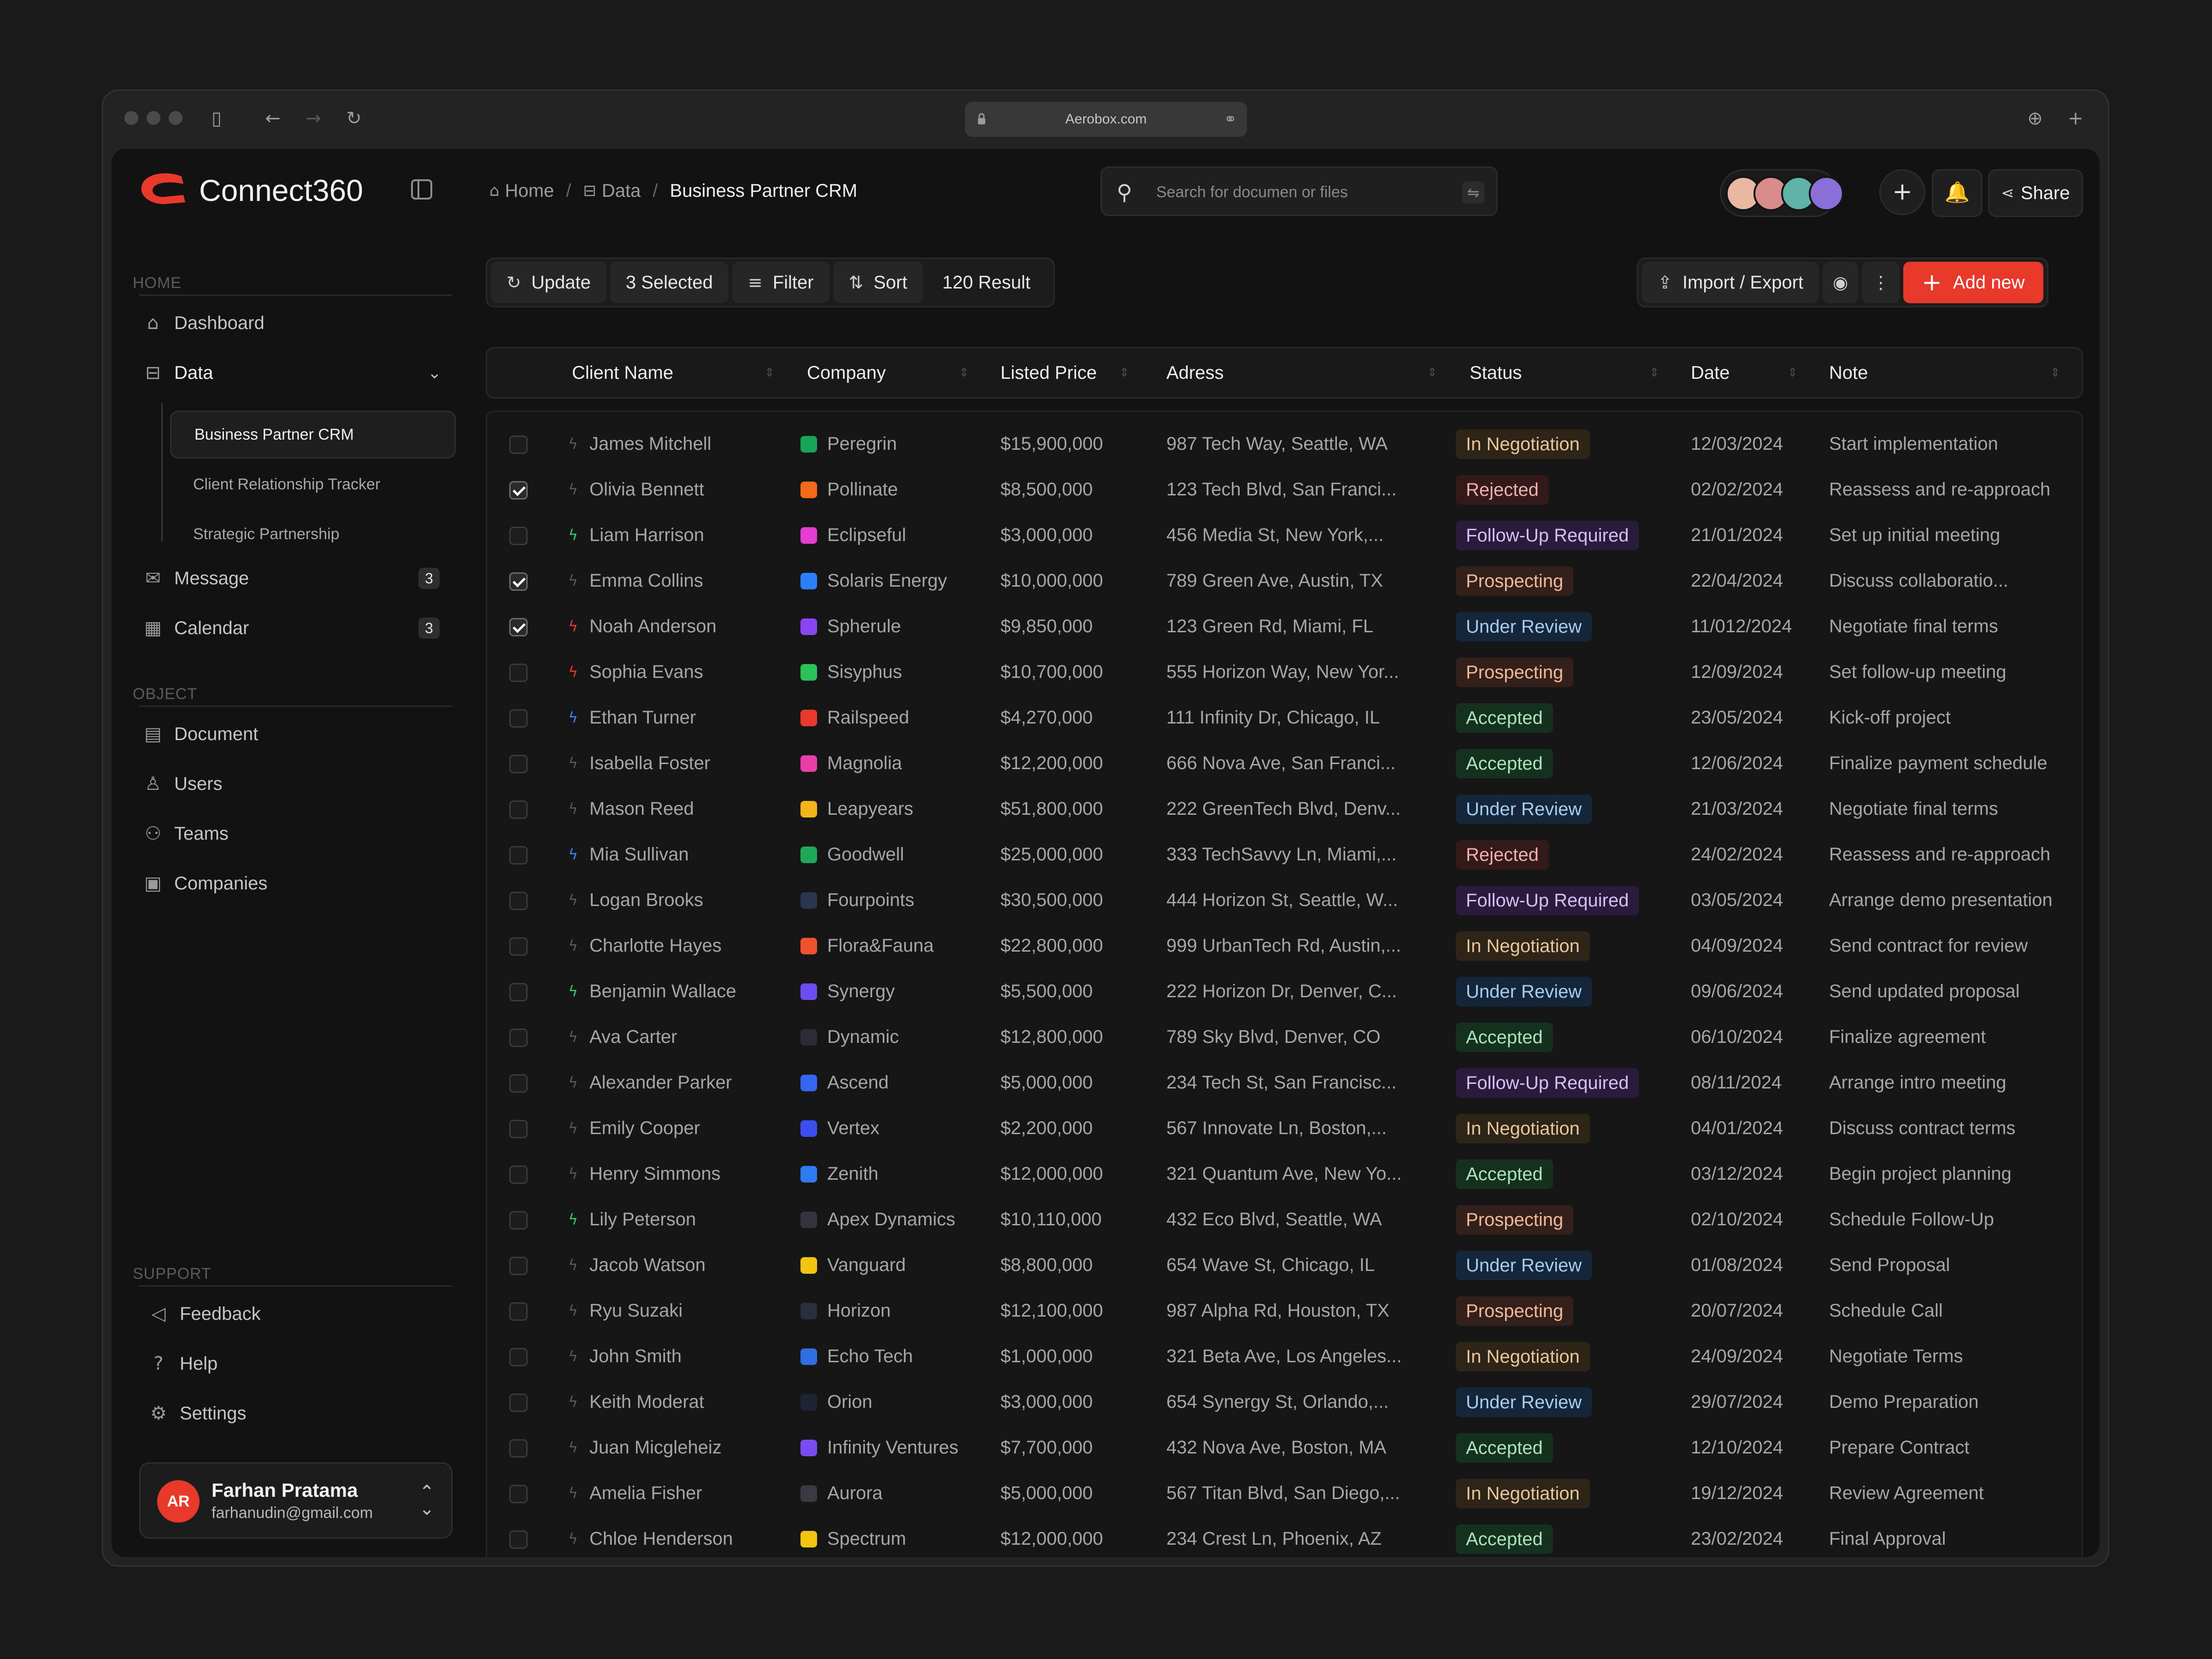  What do you see at coordinates (298, 372) in the screenshot?
I see `sidebar-item-data: ⊟ Data ⌄` at bounding box center [298, 372].